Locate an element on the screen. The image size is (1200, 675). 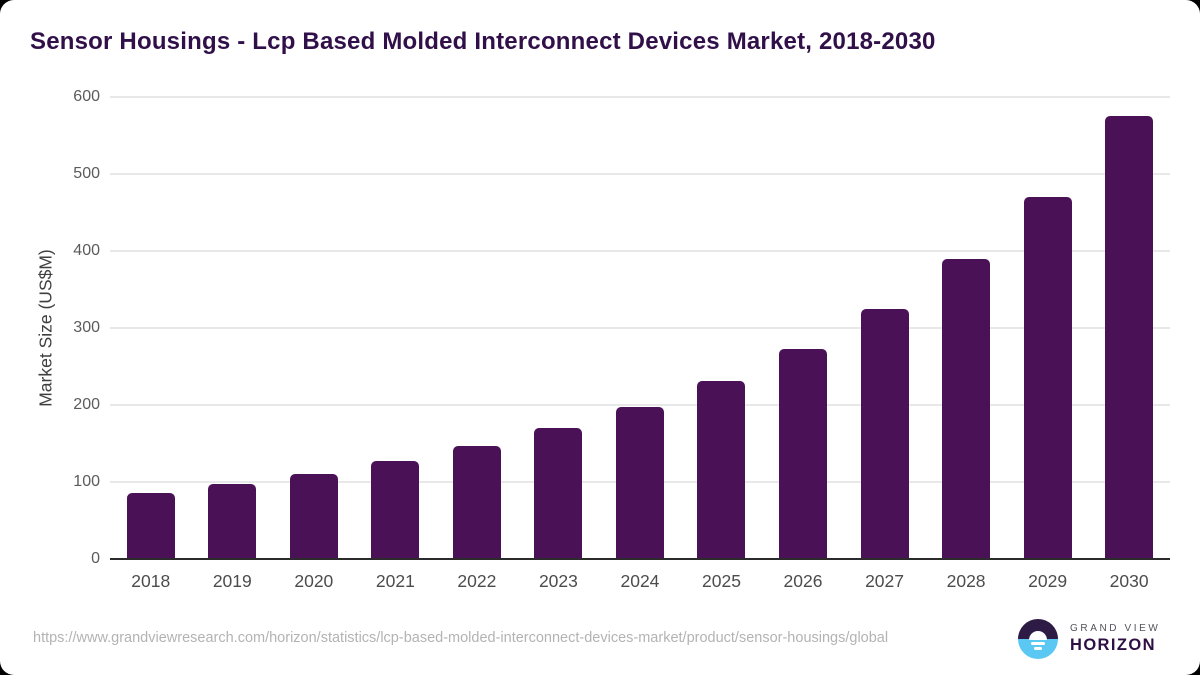
logo-text: GRAND VIEW HORIZON is located at coordinates (1115, 639).